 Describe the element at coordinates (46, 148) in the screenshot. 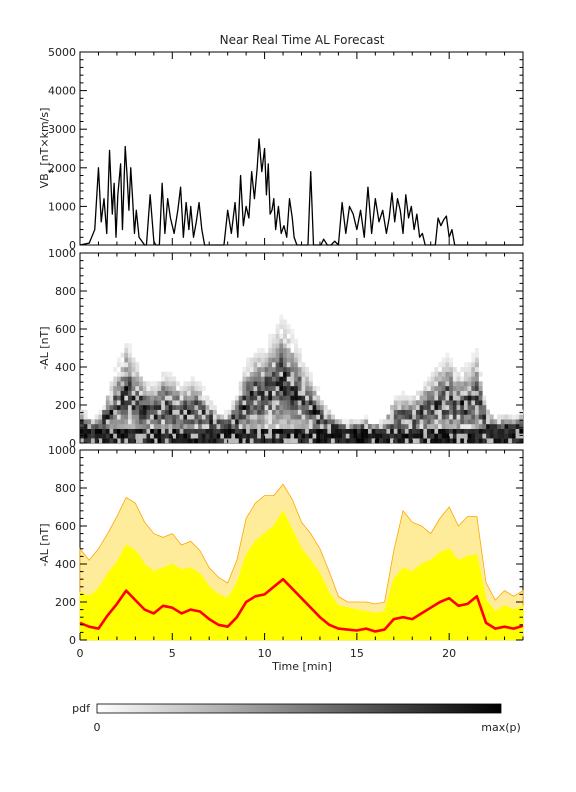

I see `vbs-y-axis-label: VBs [nT×km/s]` at that location.